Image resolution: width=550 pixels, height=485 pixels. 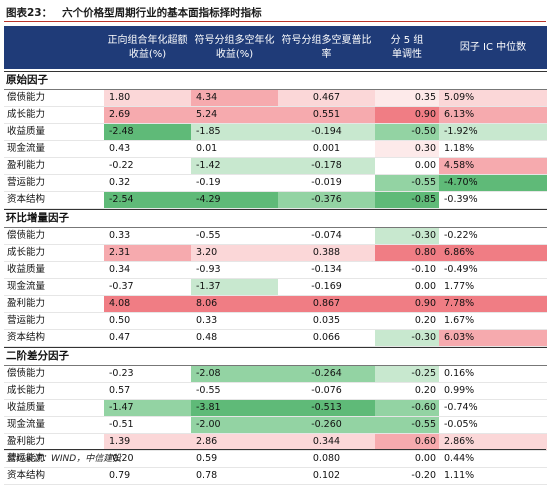 I want to click on table-row: 偿债能力 1.80 4.34 0.467 0.35 5.09%, so click(x=275, y=98).